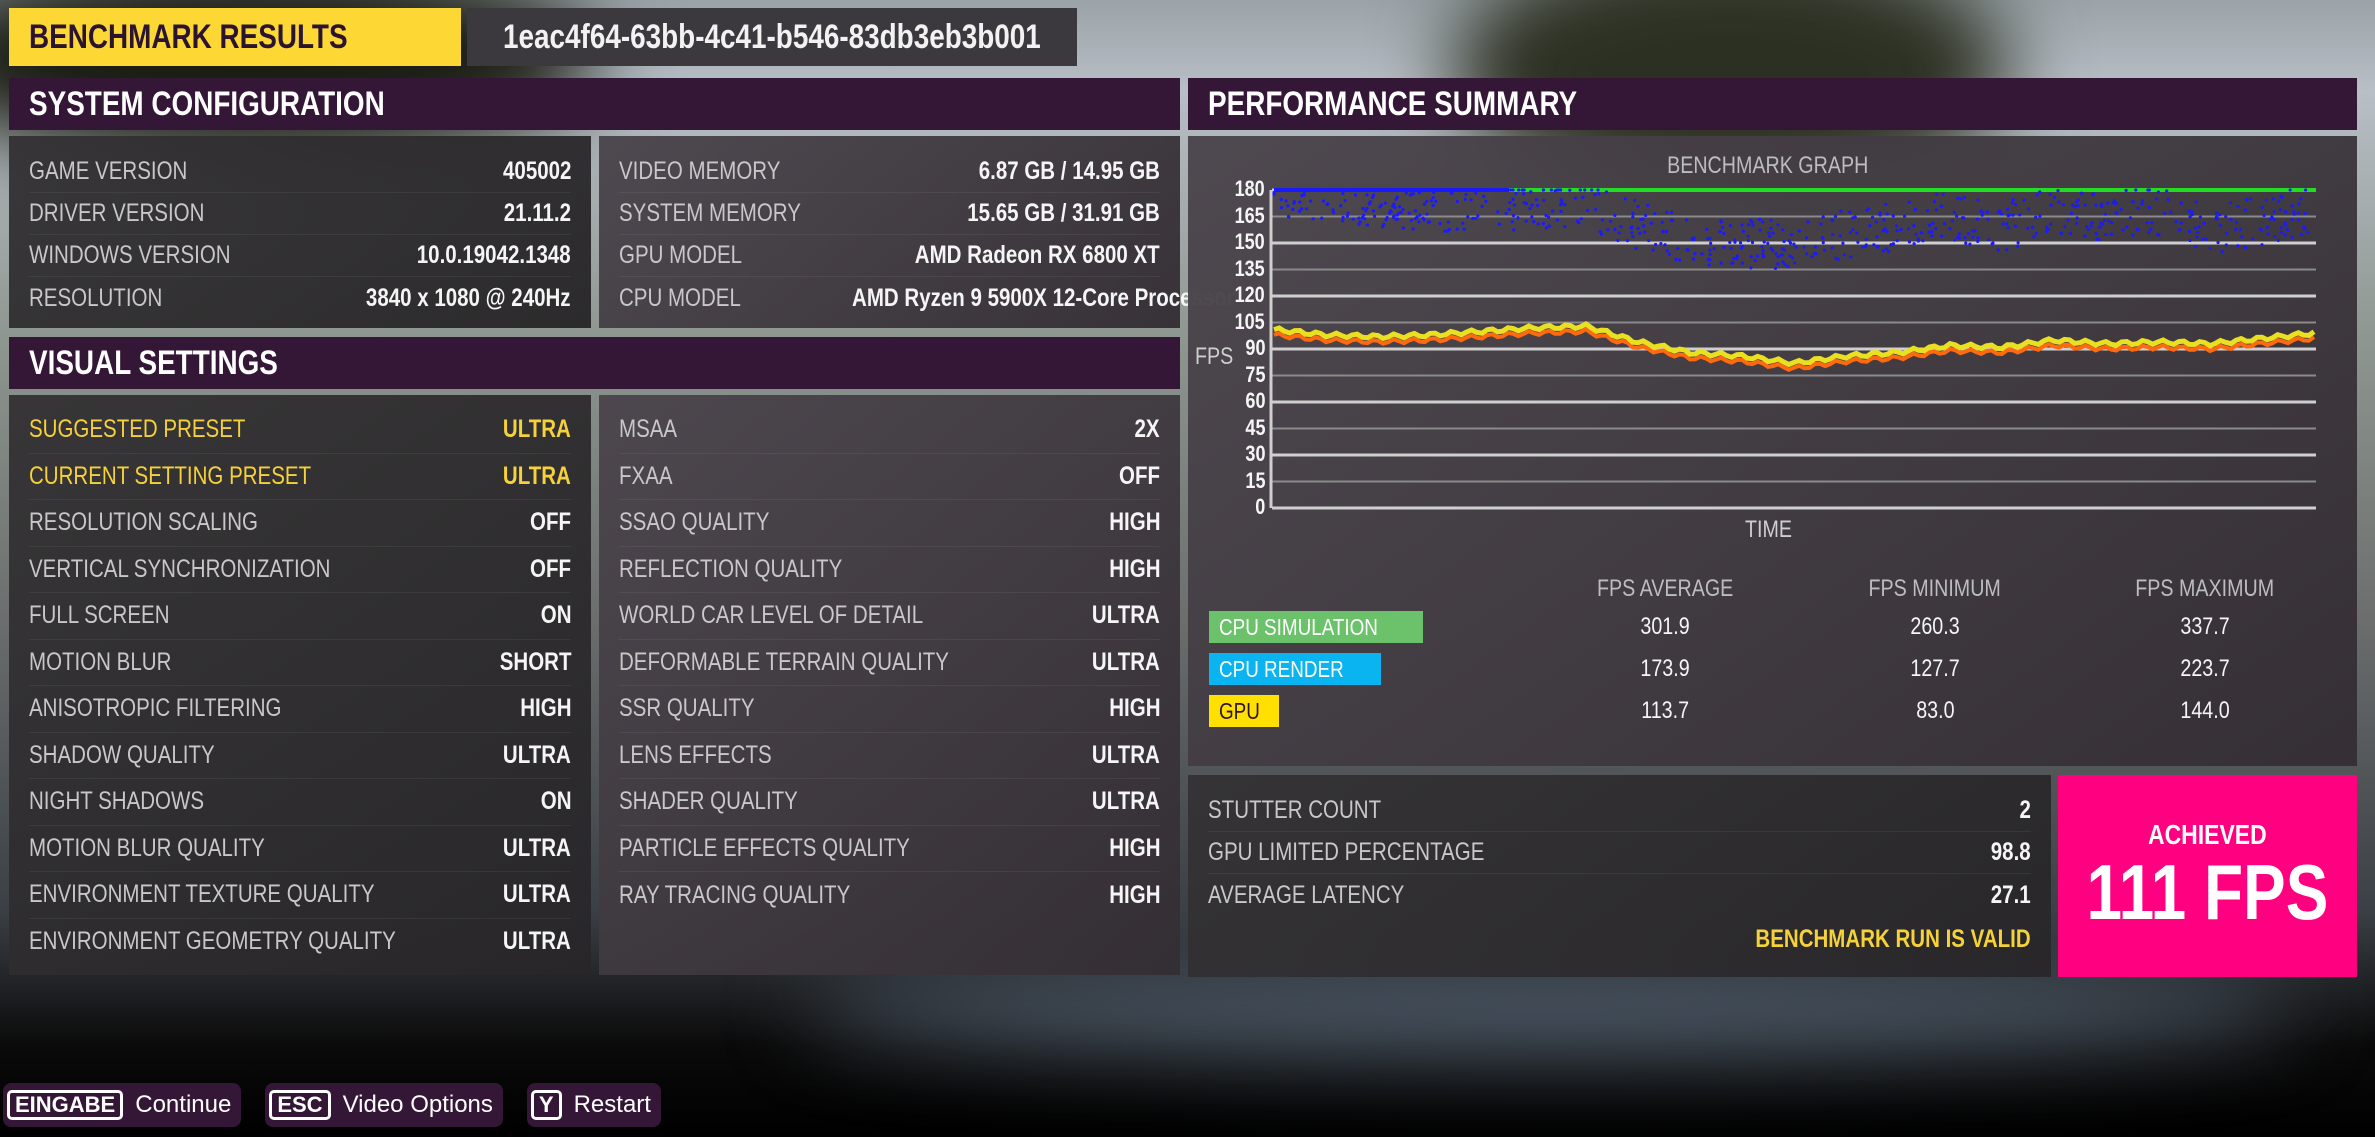 The height and width of the screenshot is (1137, 2375). I want to click on setting-value: OFF, so click(550, 522).